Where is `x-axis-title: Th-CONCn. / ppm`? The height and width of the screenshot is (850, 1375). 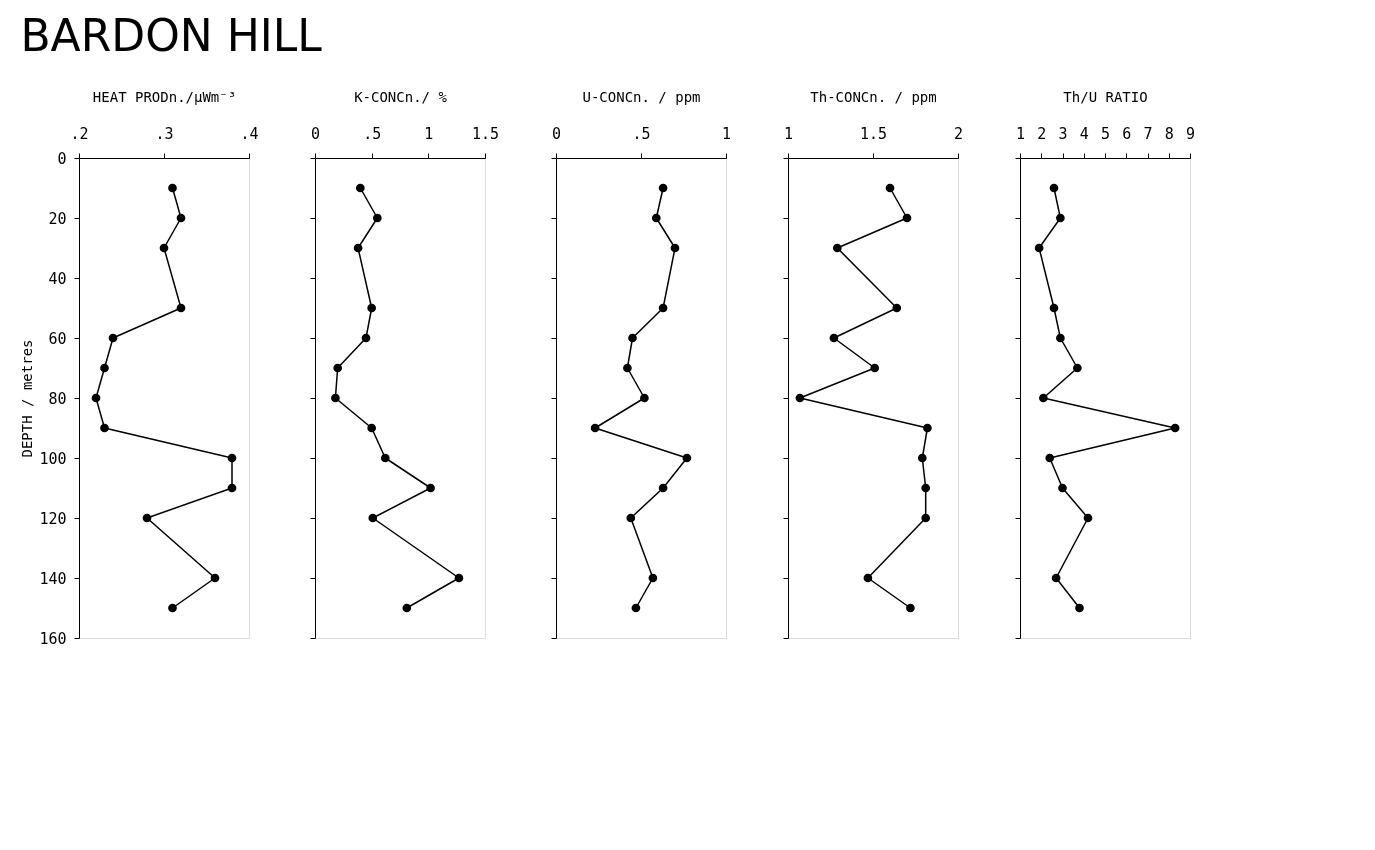
x-axis-title: Th-CONCn. / ppm is located at coordinates (873, 96).